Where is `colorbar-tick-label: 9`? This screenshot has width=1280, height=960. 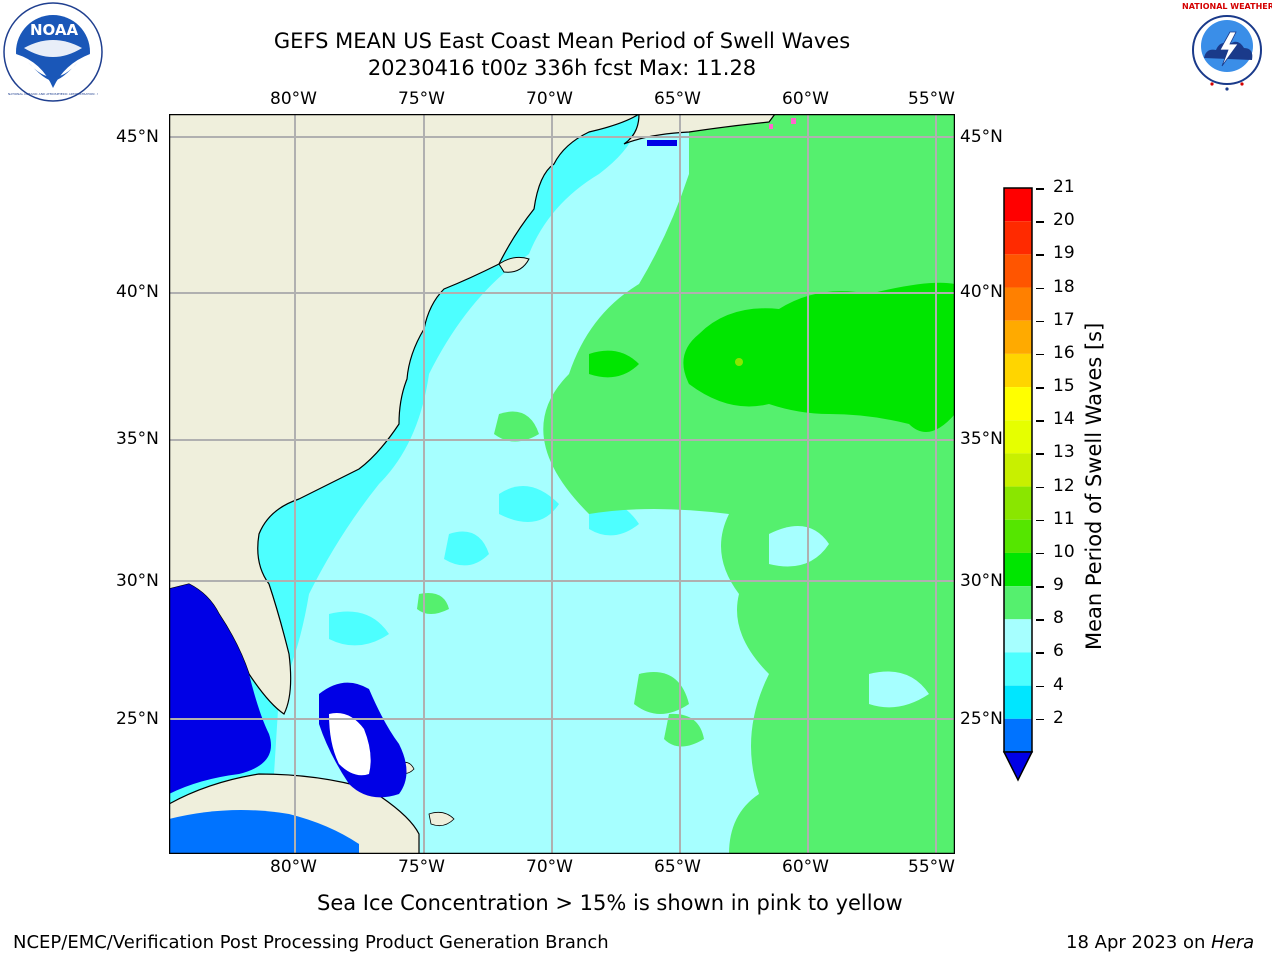
colorbar-tick-label: 9 is located at coordinates (1058, 585).